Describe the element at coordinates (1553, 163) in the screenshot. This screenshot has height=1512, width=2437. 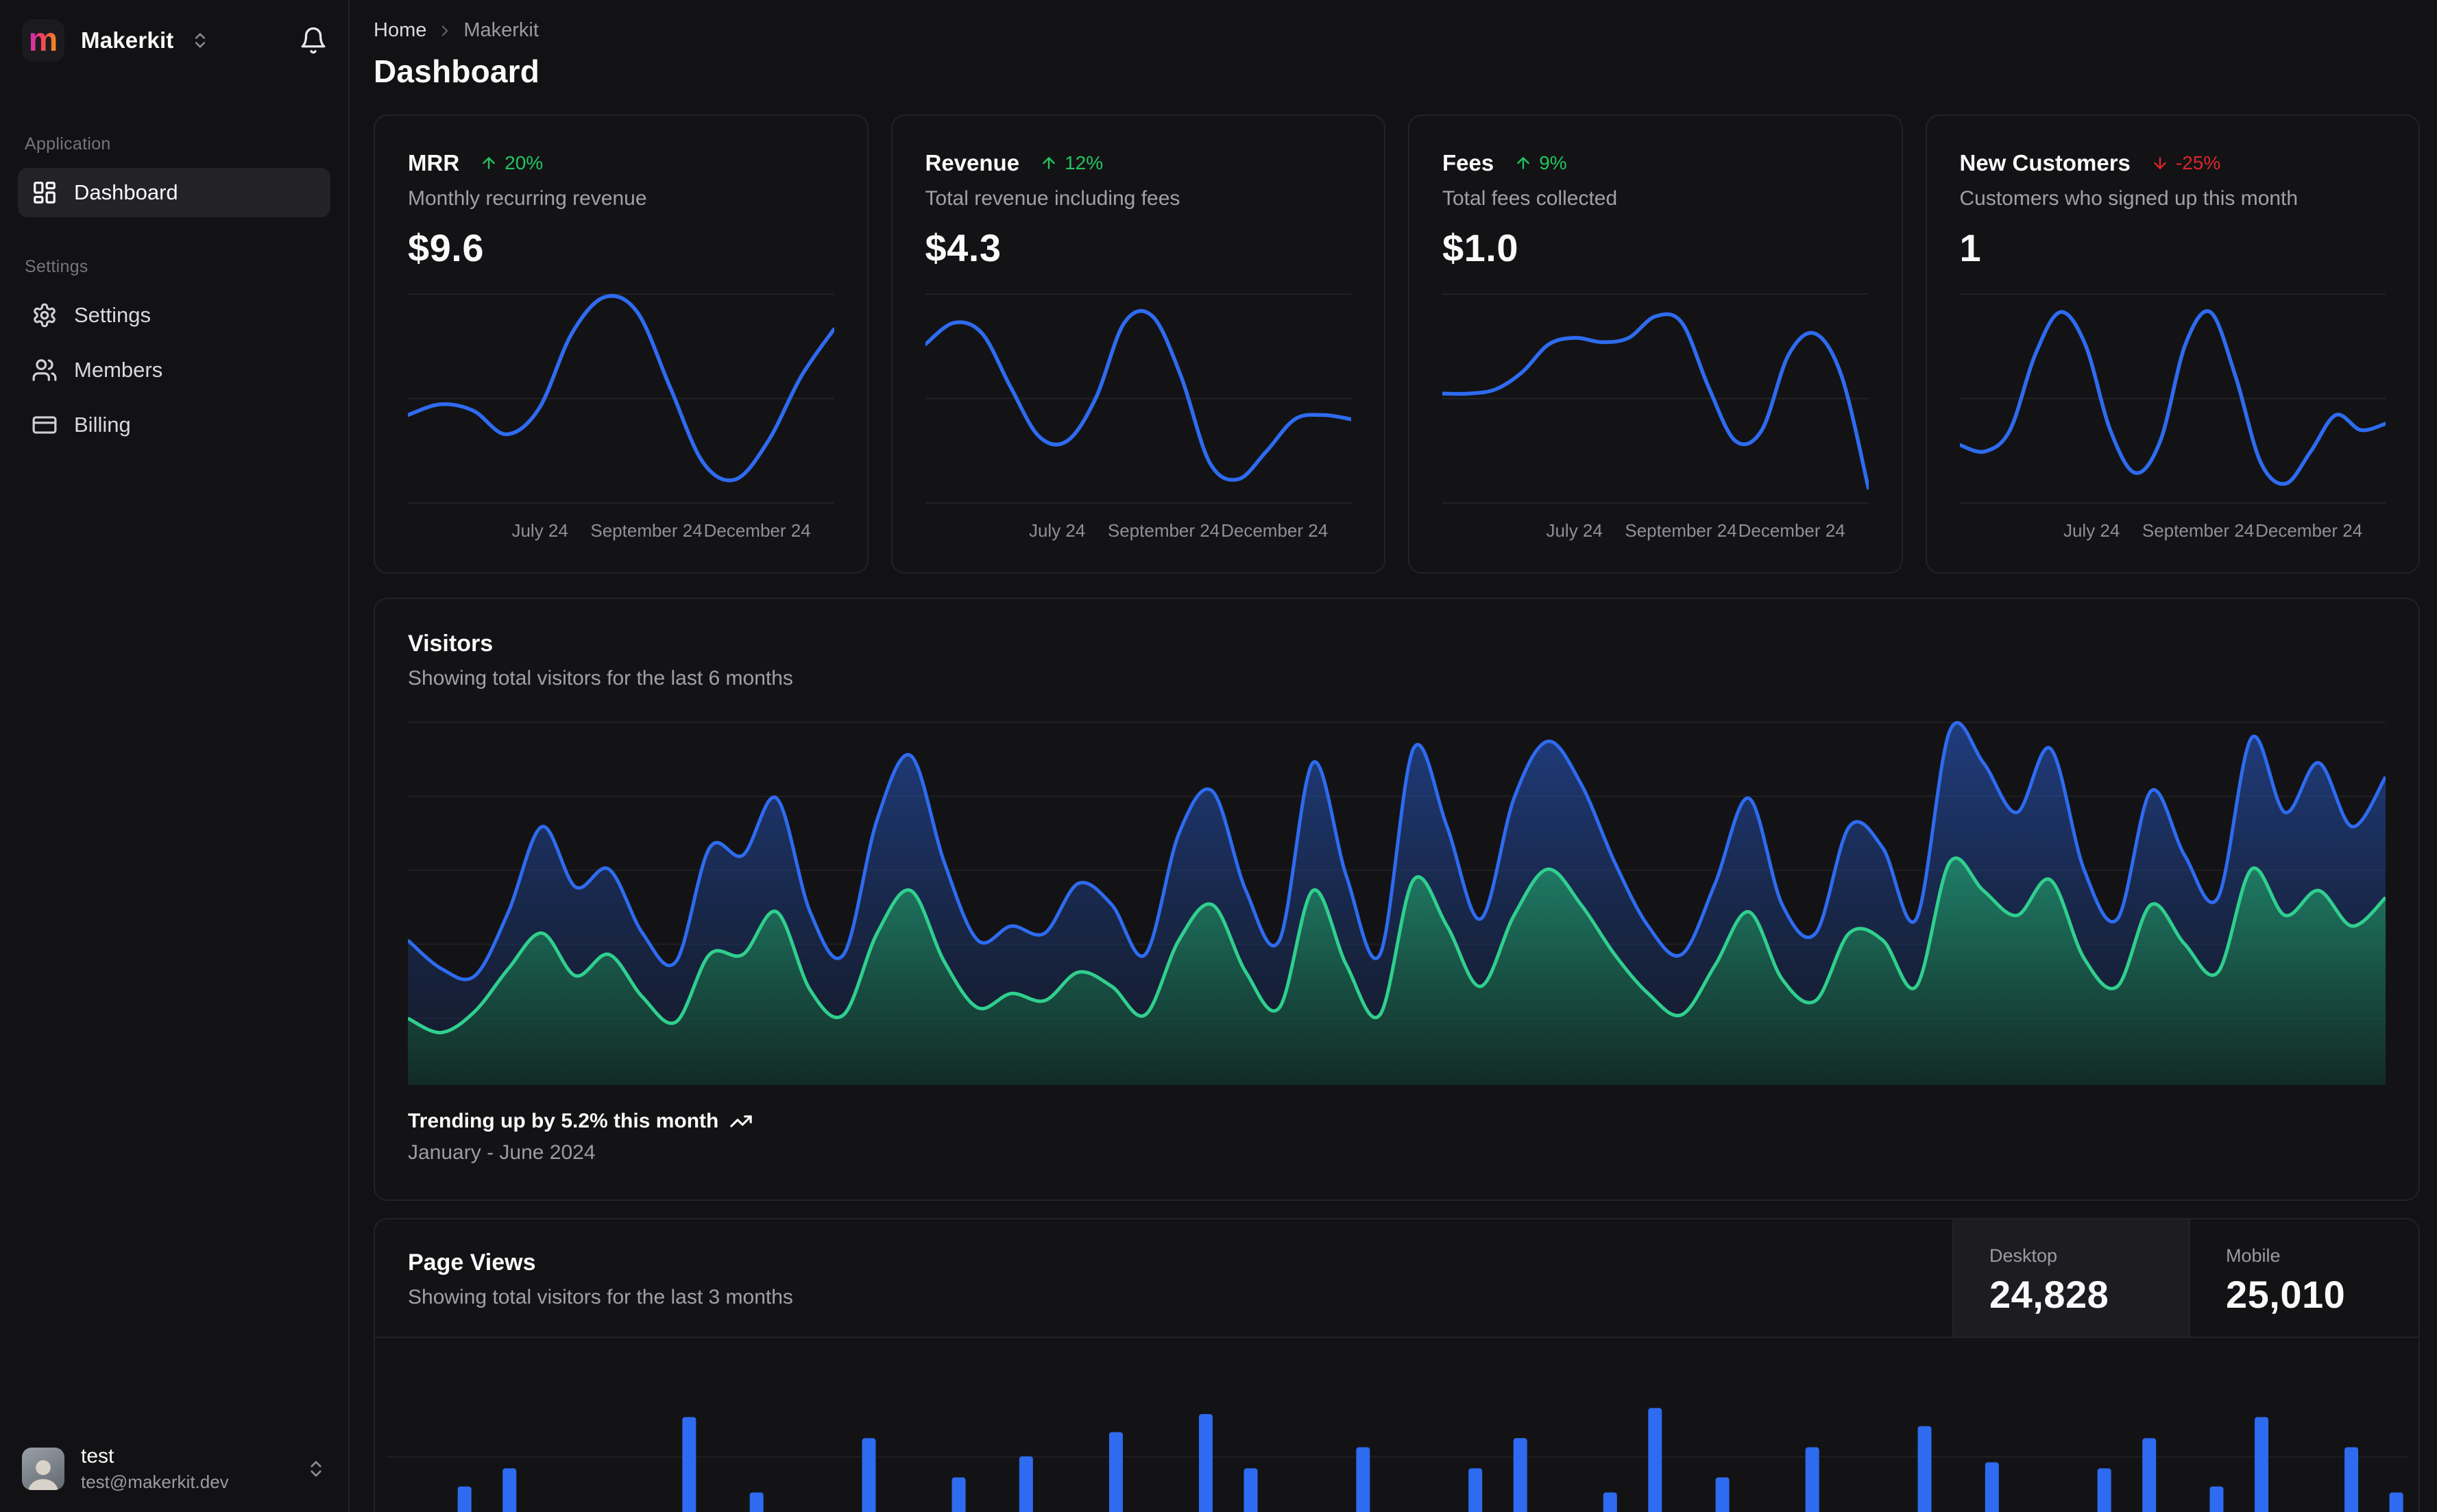
I see `trend-value: 9%` at that location.